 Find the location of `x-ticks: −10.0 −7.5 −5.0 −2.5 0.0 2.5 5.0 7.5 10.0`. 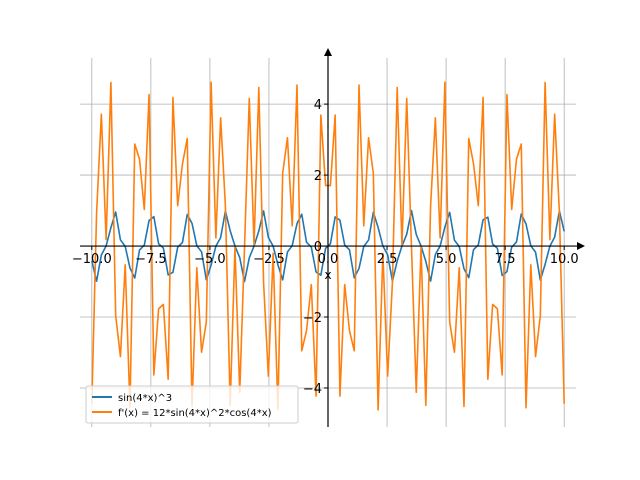

x-ticks: −10.0 −7.5 −5.0 −2.5 0.0 2.5 5.0 7.5 10.0 is located at coordinates (325, 256).